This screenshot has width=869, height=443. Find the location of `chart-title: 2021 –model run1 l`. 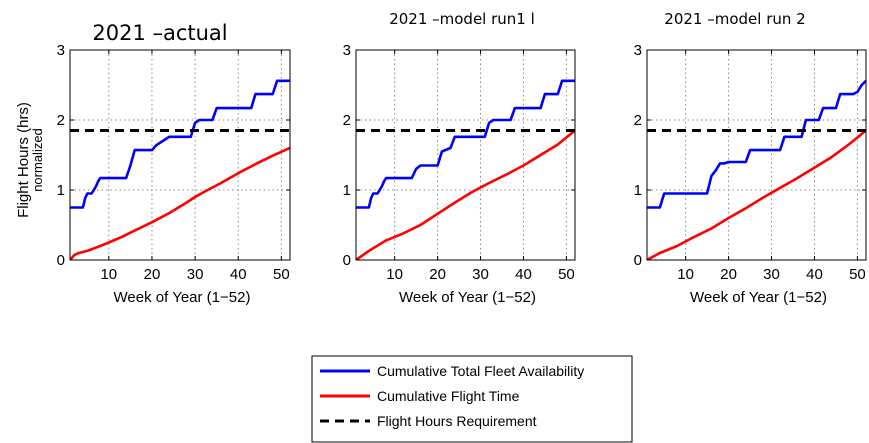

chart-title: 2021 –model run1 l is located at coordinates (462, 19).